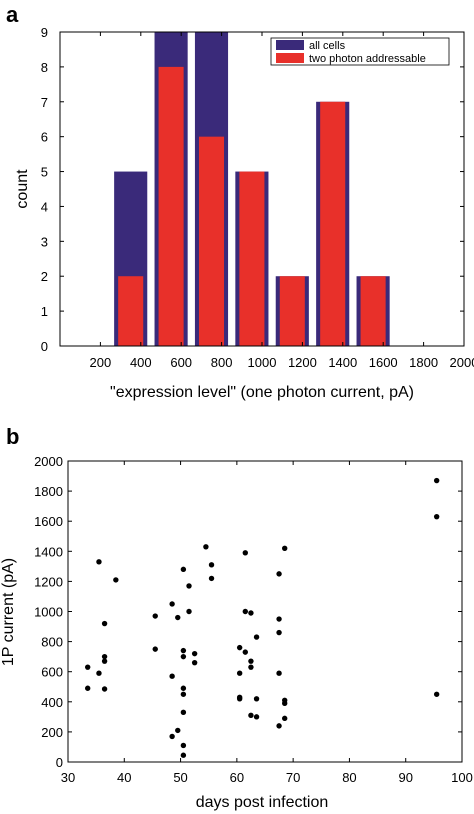 This screenshot has width=474, height=814. What do you see at coordinates (48, 612) in the screenshot?
I see `y-tick-label: 1000` at bounding box center [48, 612].